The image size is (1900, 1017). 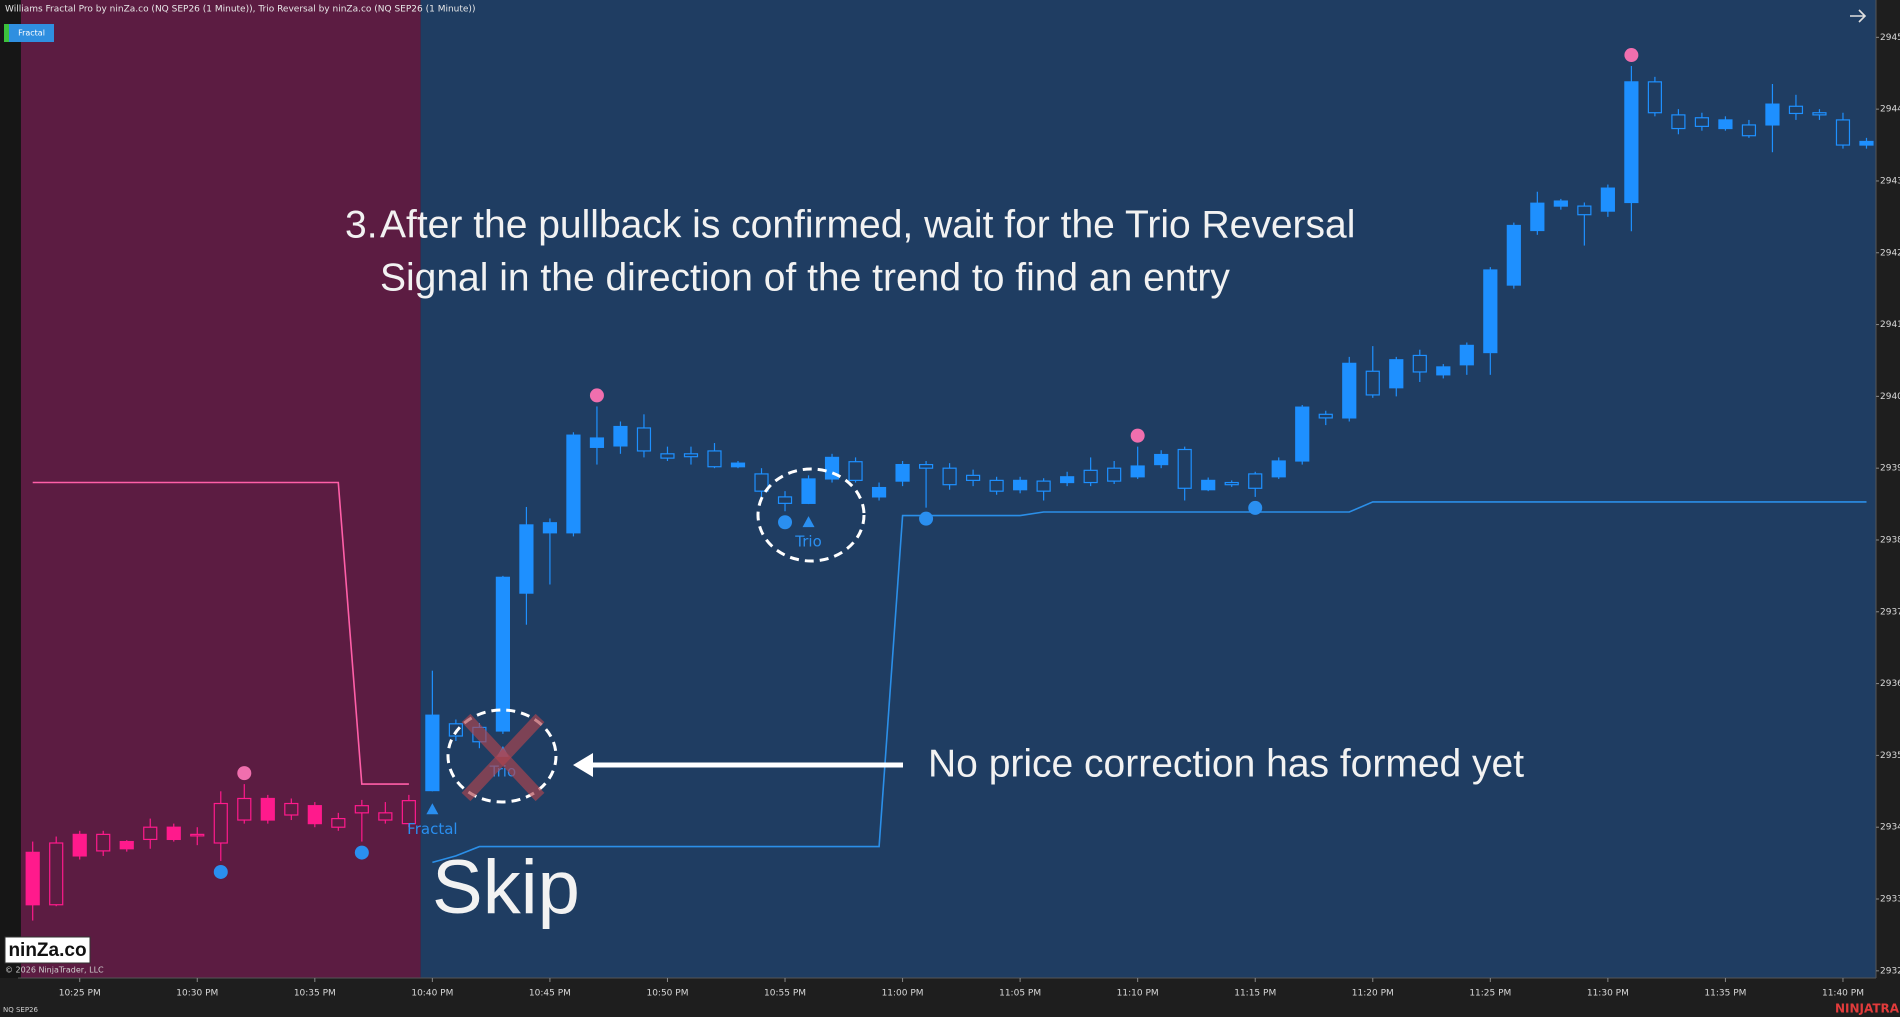 What do you see at coordinates (807, 542) in the screenshot?
I see `signal-label: Trio` at bounding box center [807, 542].